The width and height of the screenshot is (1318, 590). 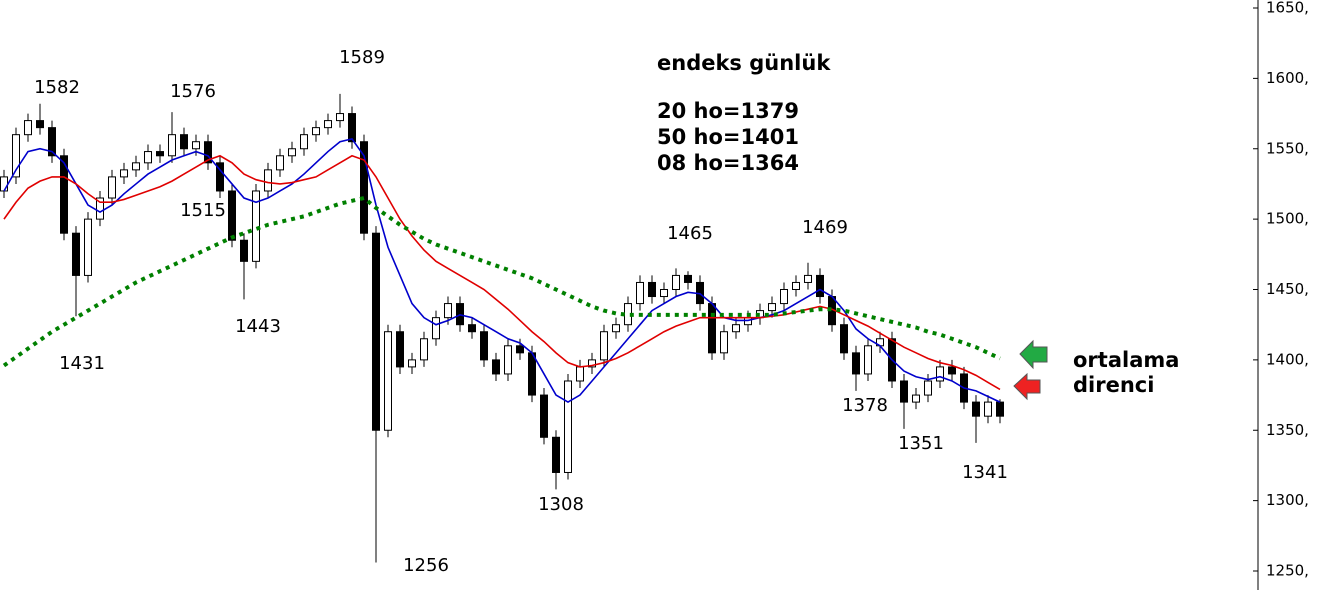 I want to click on y-tick-label: 1250,, so click(x=1287, y=571).